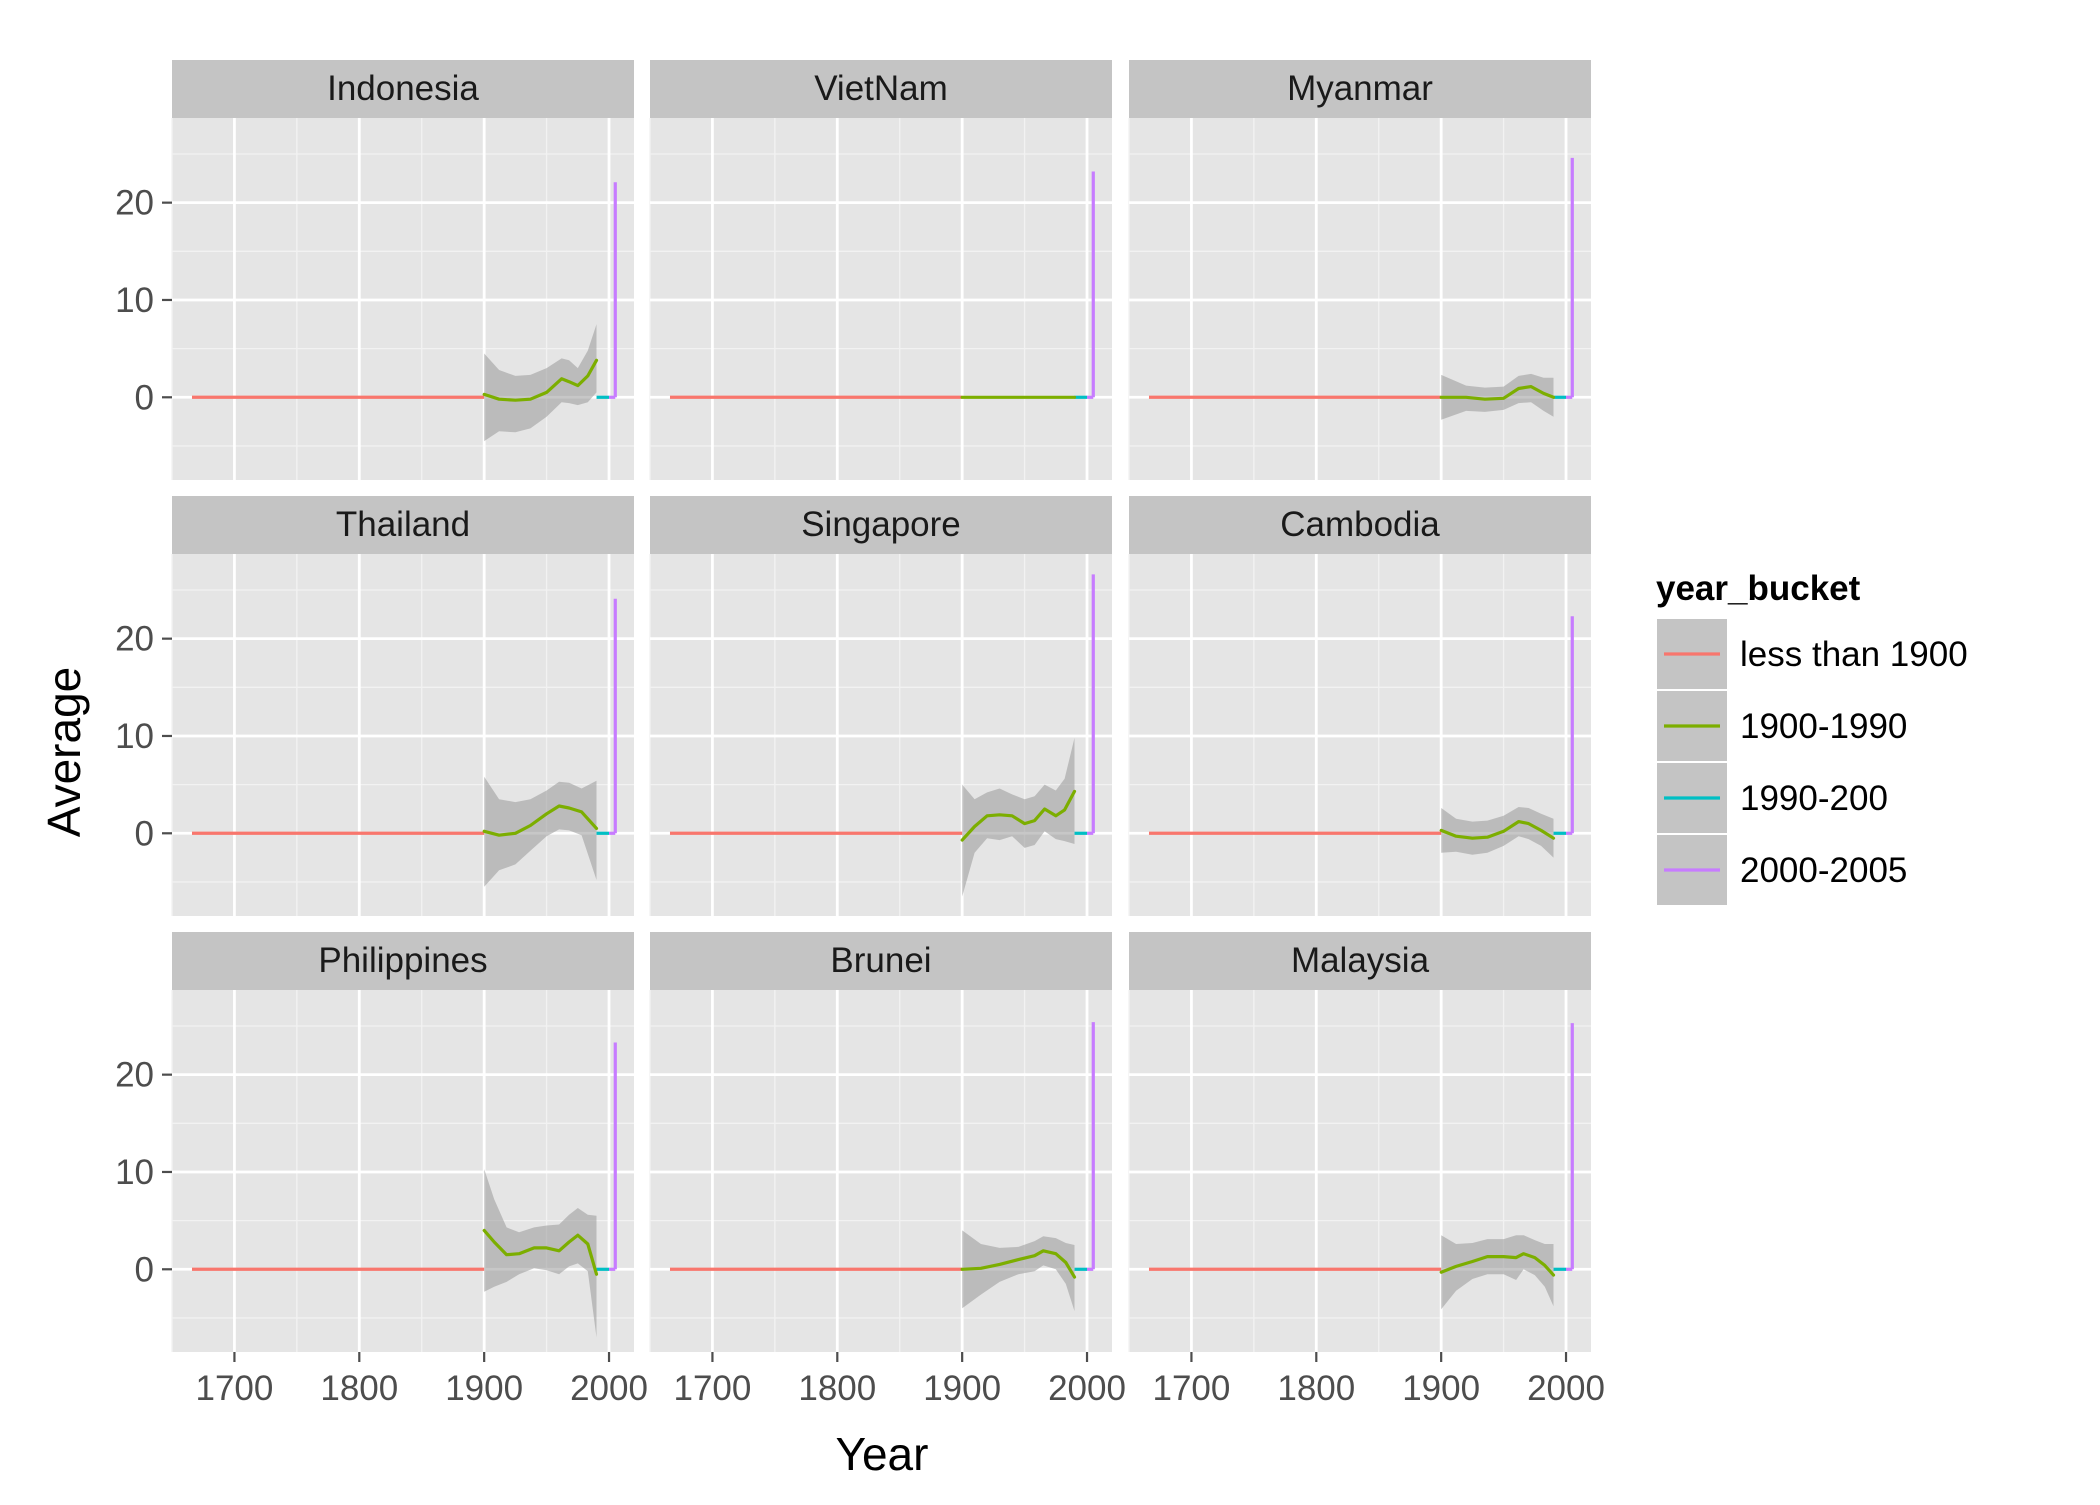 Image resolution: width=2100 pixels, height=1505 pixels. I want to click on legend-title: year_bucket, so click(1758, 588).